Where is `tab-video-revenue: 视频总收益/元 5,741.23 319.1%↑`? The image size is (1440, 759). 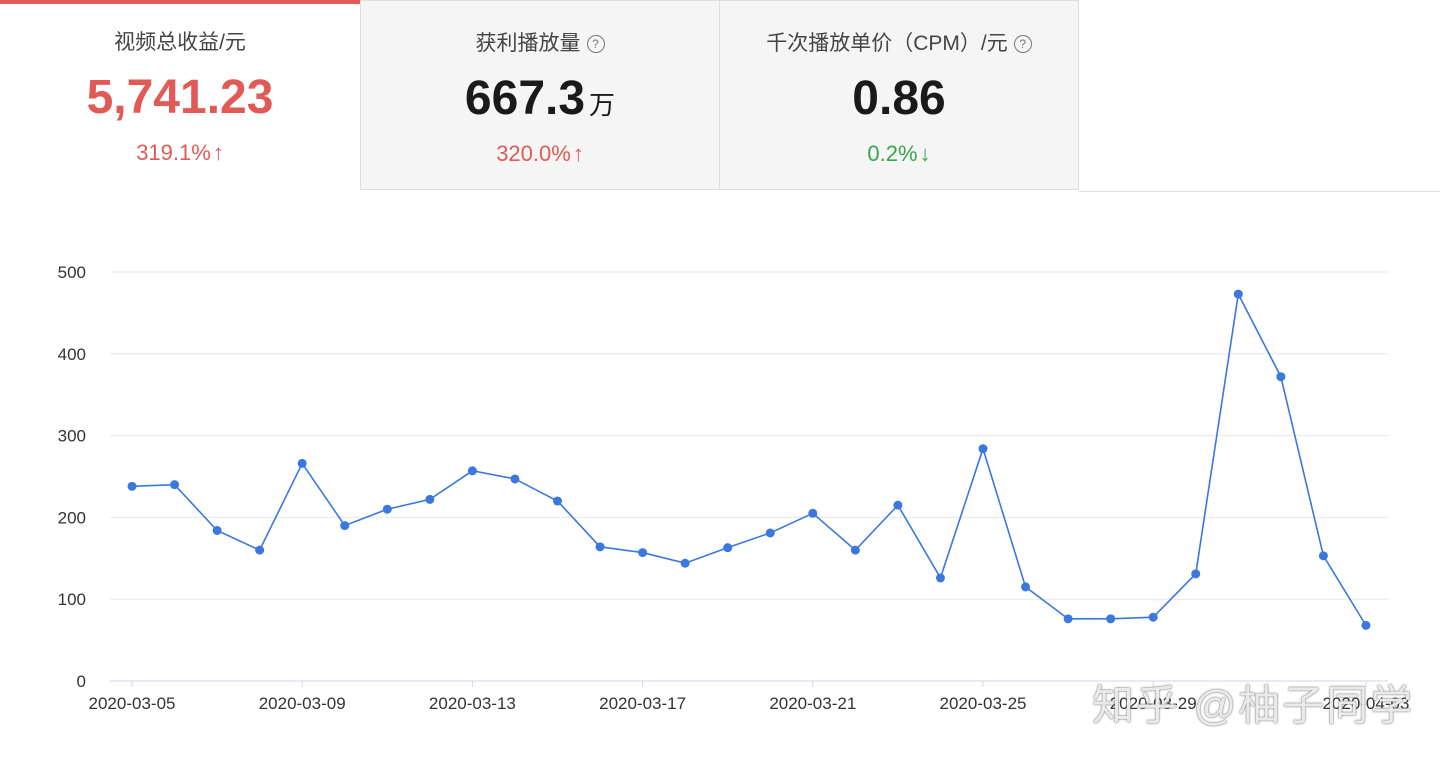 tab-video-revenue: 视频总收益/元 5,741.23 319.1%↑ is located at coordinates (180, 95).